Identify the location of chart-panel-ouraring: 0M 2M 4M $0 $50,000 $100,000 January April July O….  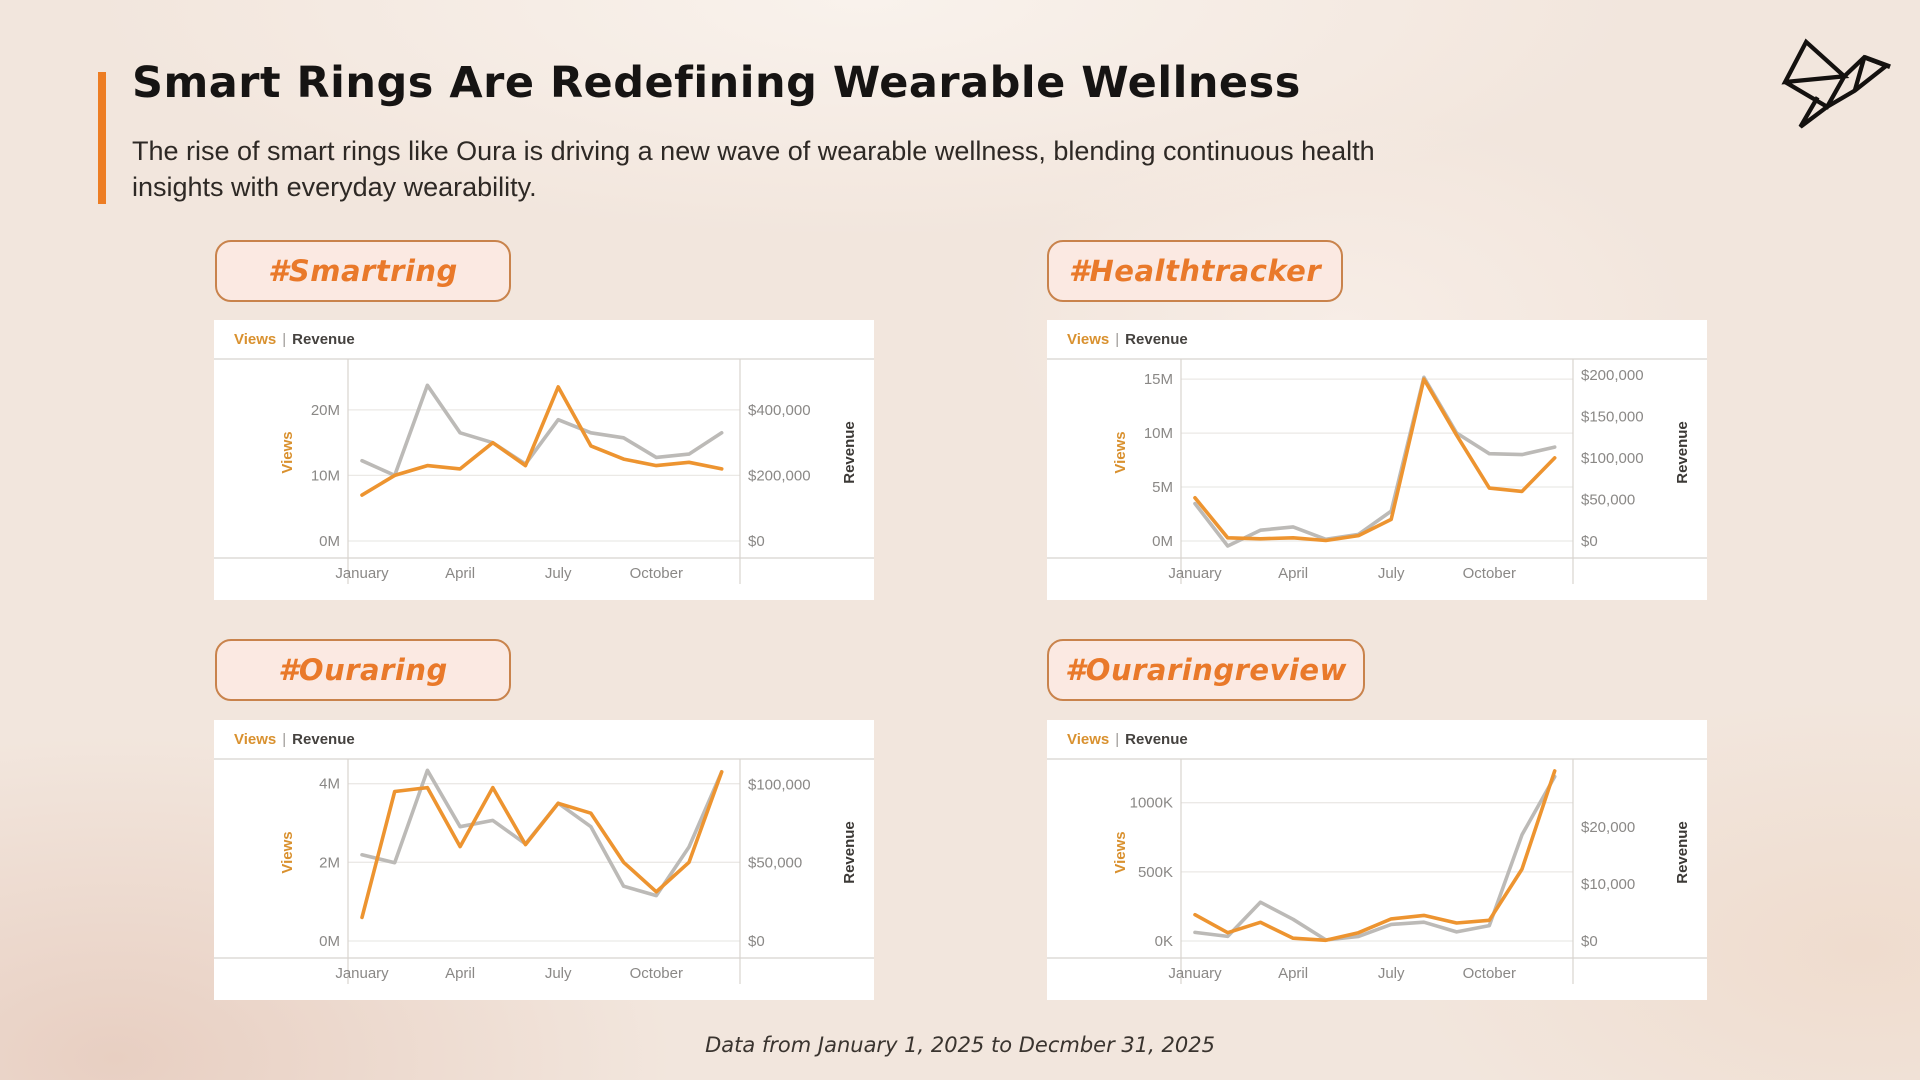
(544, 860).